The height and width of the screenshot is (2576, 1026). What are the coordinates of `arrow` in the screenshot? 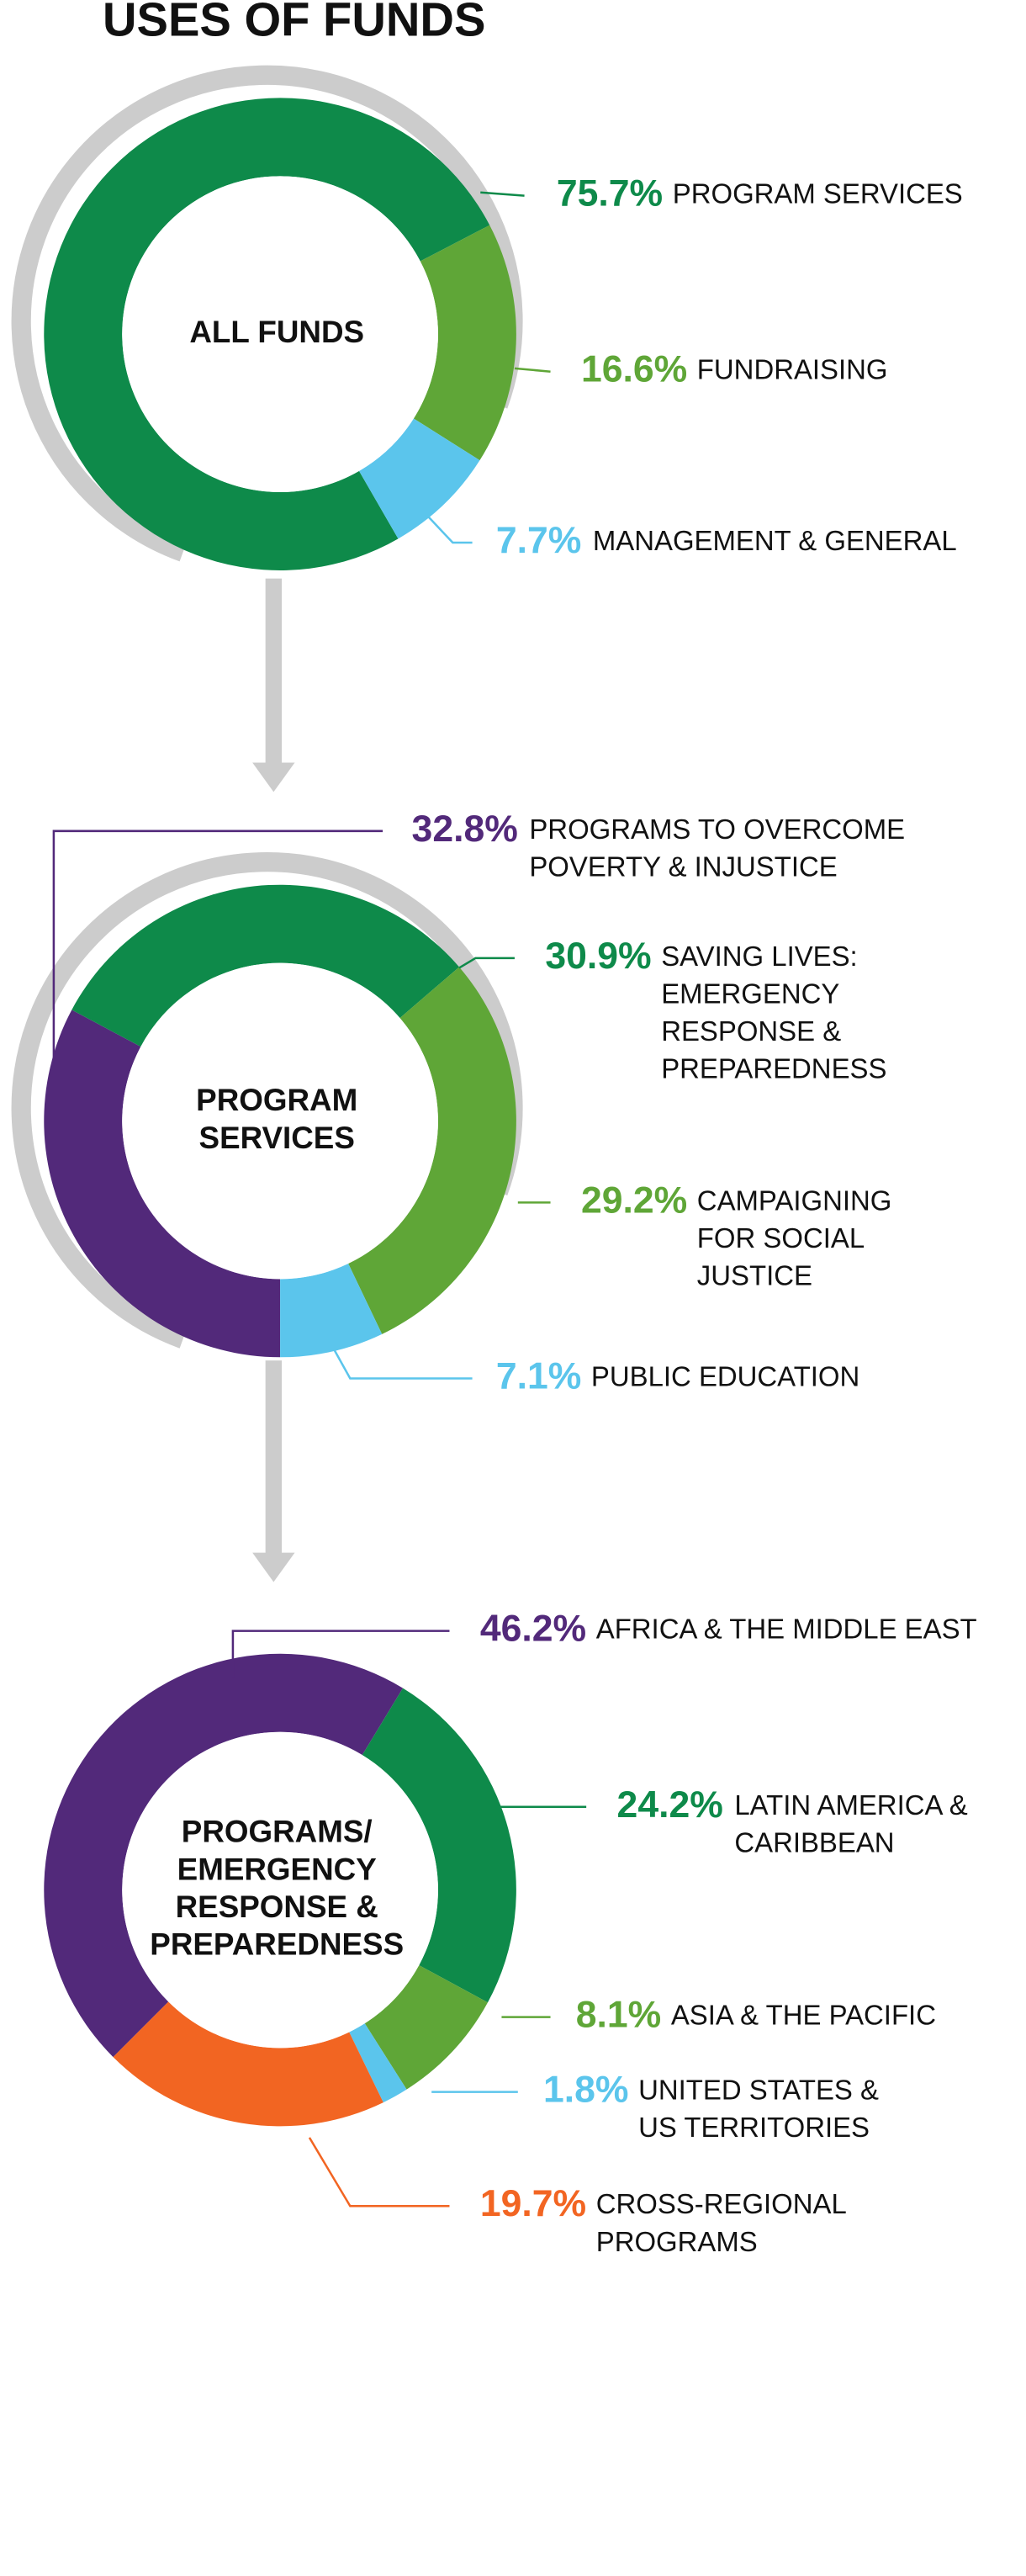 It's located at (273, 1080).